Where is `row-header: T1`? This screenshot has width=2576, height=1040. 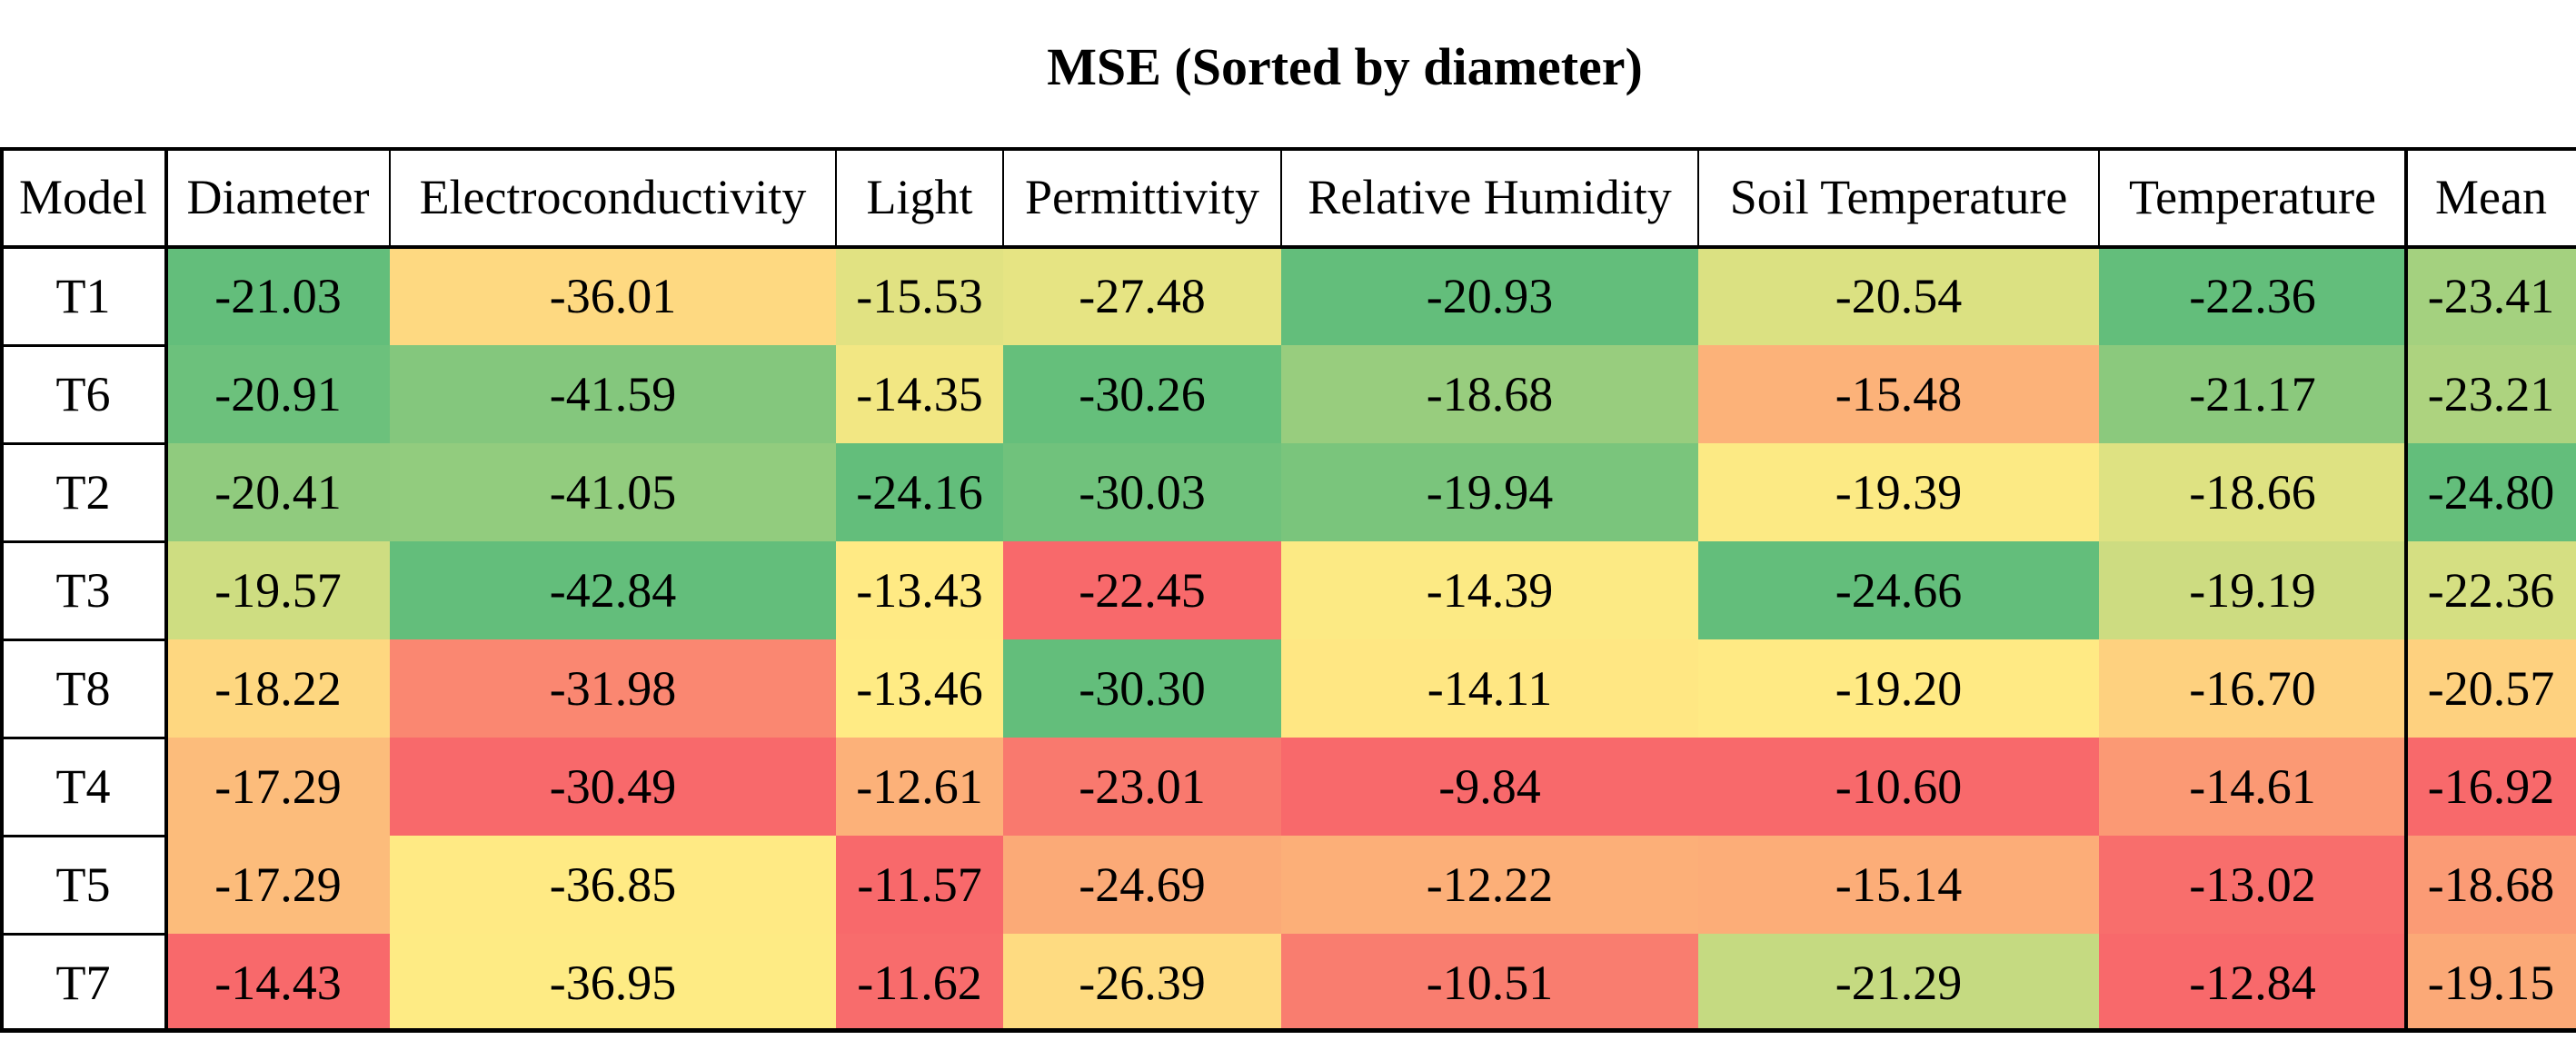
row-header: T1 is located at coordinates (83, 296).